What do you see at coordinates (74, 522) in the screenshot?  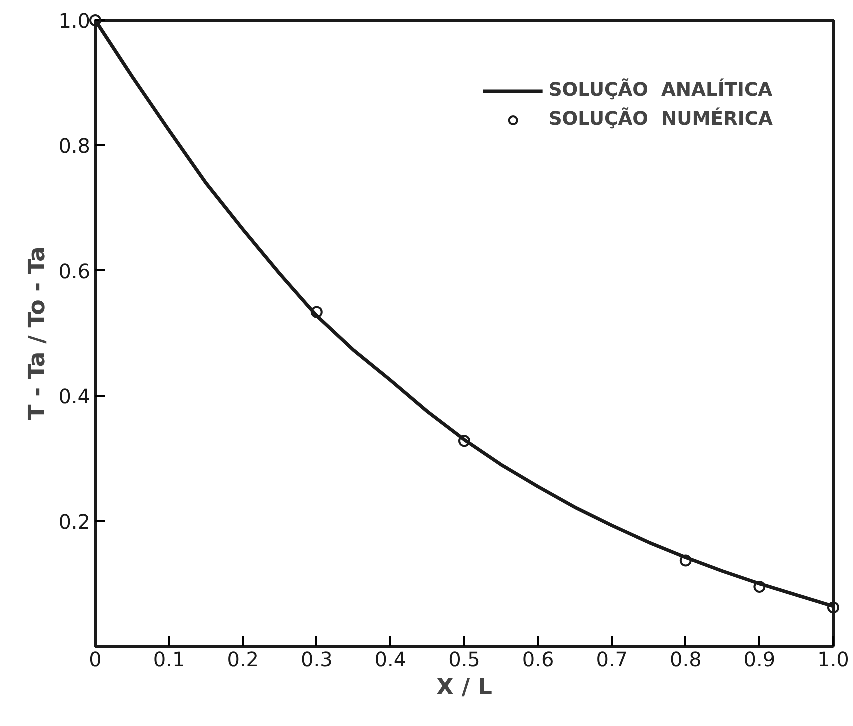 I see `y-tick-label: 0.2` at bounding box center [74, 522].